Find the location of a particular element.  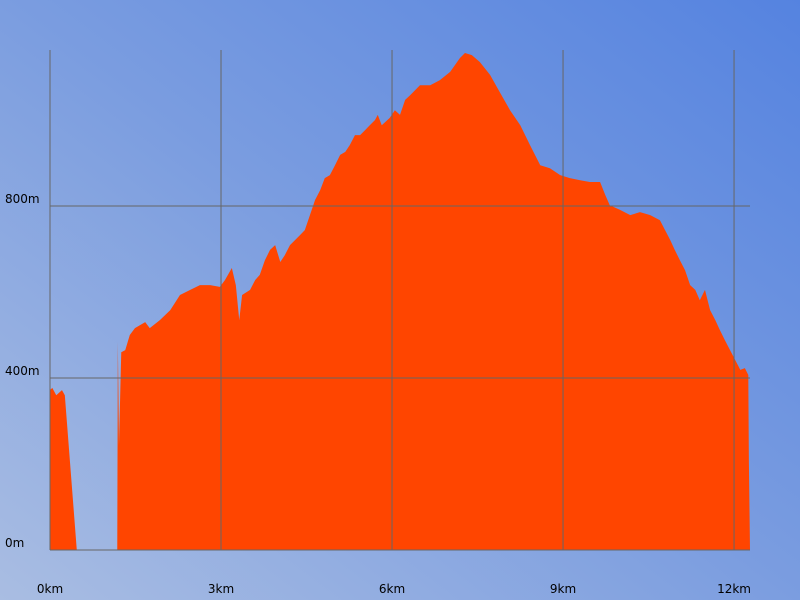

x-tick-label: 0km is located at coordinates (50, 589).